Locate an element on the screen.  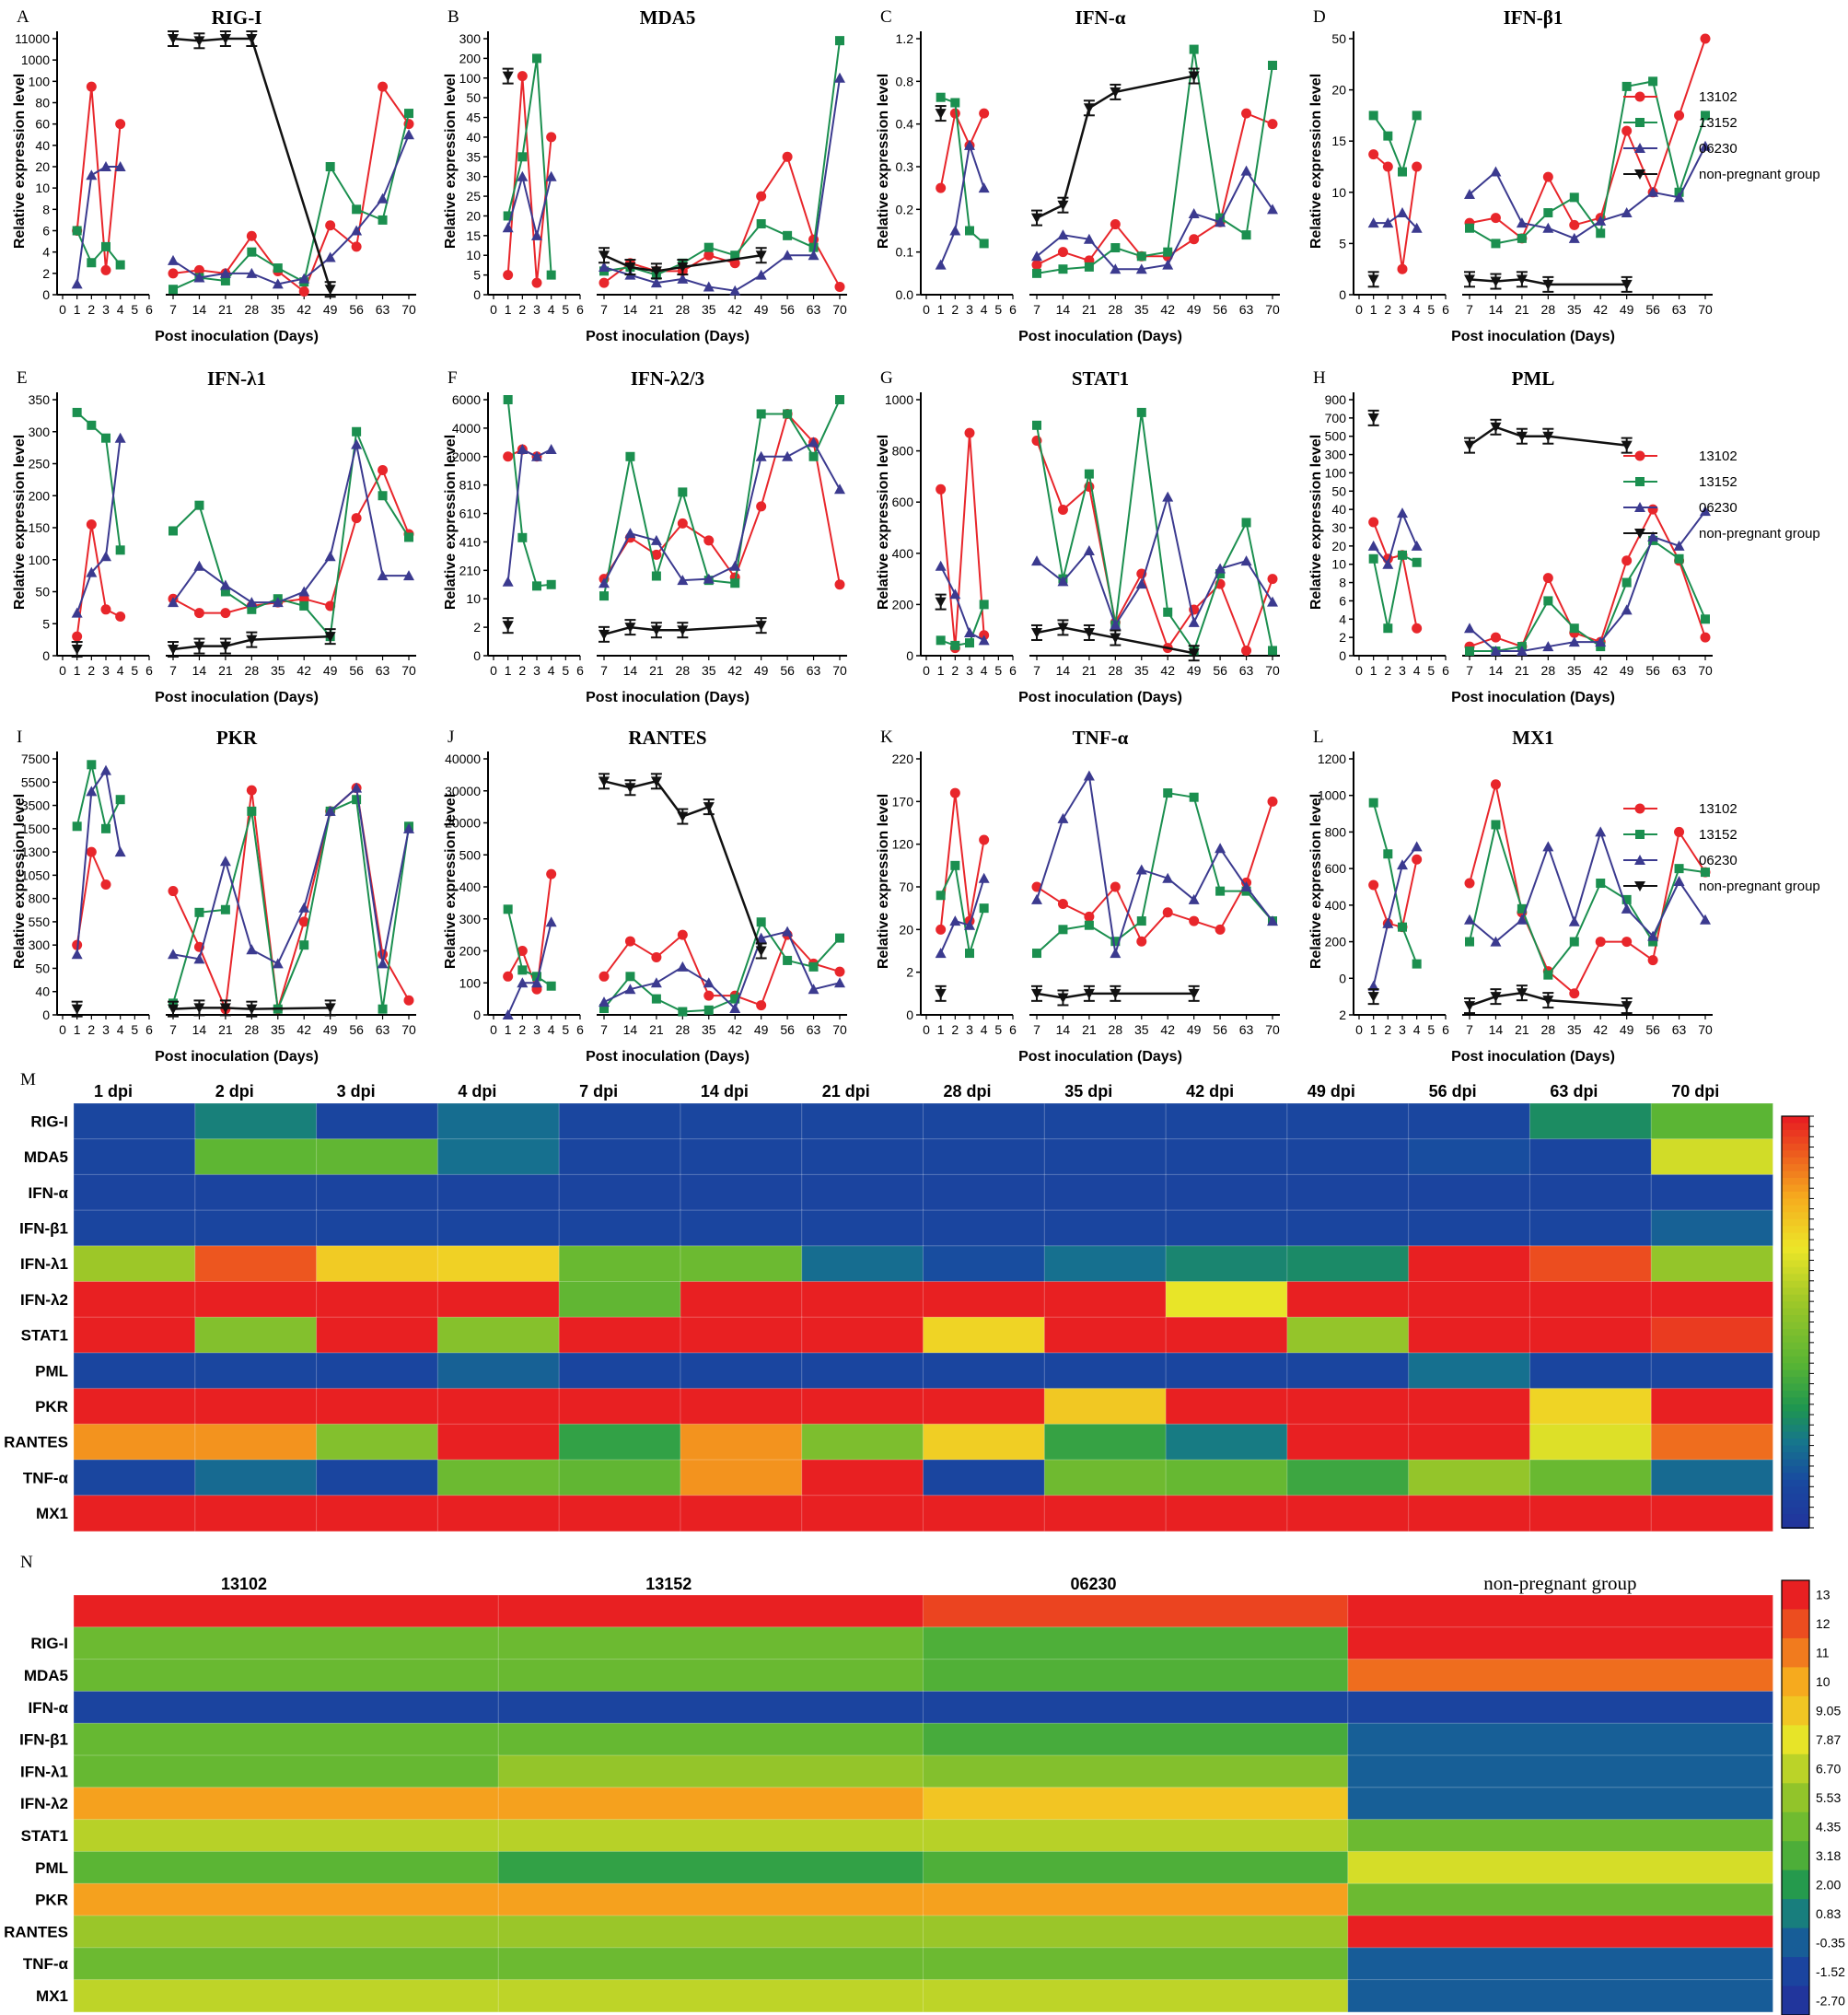
colorbar-label: 12 is located at coordinates (1824, 1623).